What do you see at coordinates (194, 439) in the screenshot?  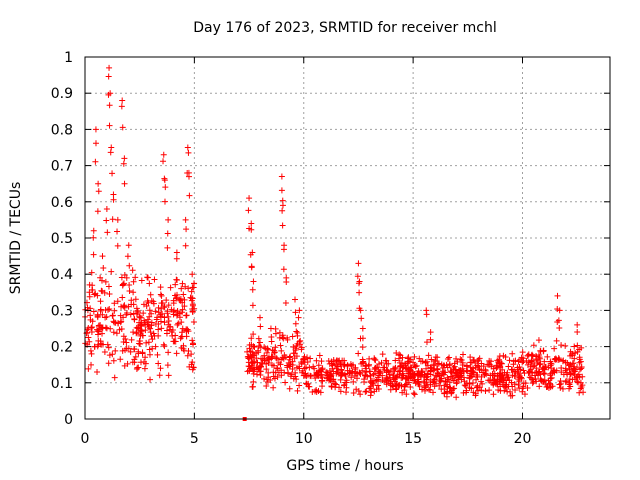 I see `x-tick-label: 5` at bounding box center [194, 439].